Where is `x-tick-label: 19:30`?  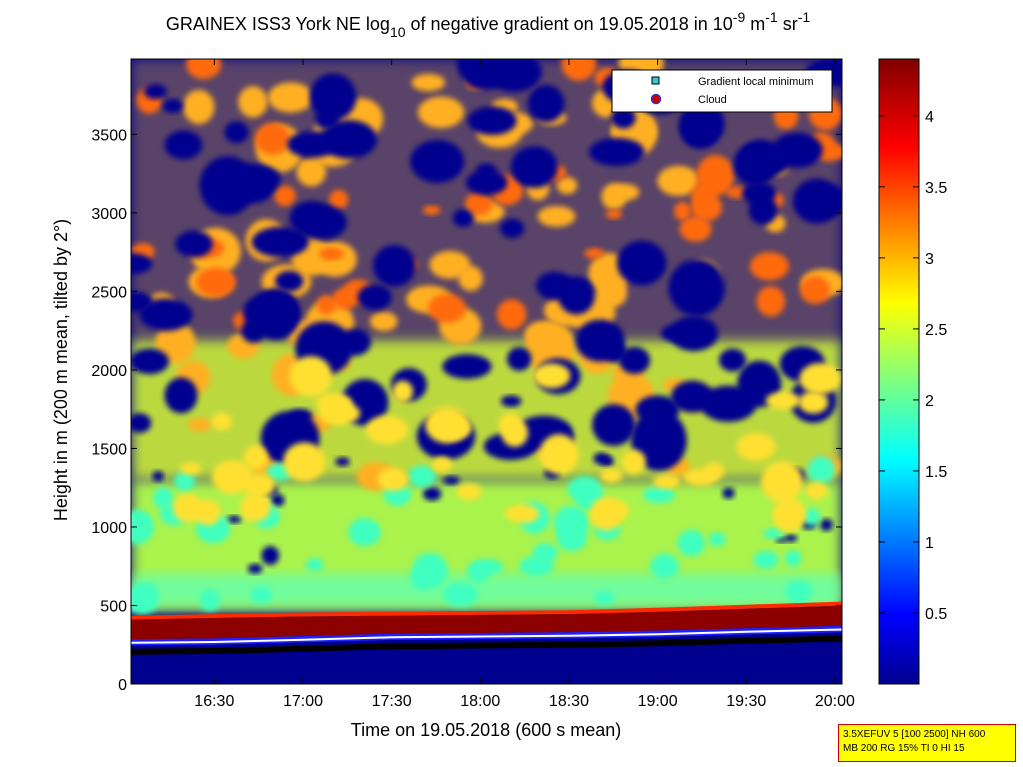
x-tick-label: 19:30 is located at coordinates (746, 701).